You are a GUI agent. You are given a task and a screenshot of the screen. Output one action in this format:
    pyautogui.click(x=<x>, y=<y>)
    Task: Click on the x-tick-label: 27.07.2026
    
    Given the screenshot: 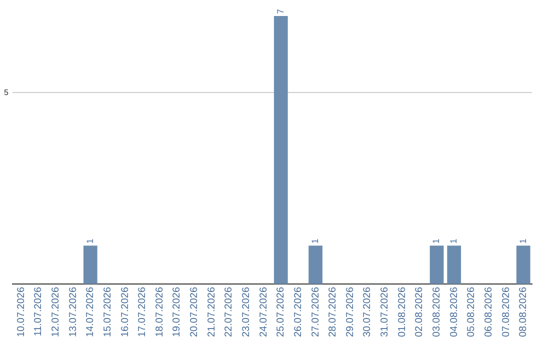 What is the action you would take?
    pyautogui.click(x=316, y=312)
    